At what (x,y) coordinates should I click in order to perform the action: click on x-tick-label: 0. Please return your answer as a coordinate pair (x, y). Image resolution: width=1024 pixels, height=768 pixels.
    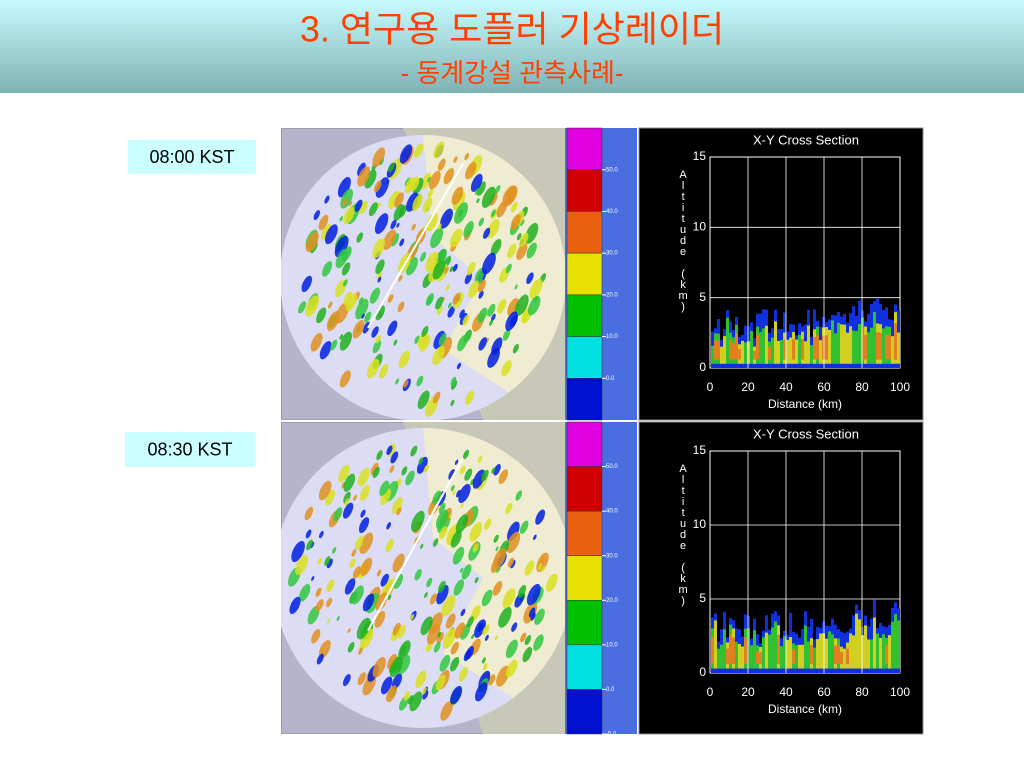
    Looking at the image, I should click on (710, 387).